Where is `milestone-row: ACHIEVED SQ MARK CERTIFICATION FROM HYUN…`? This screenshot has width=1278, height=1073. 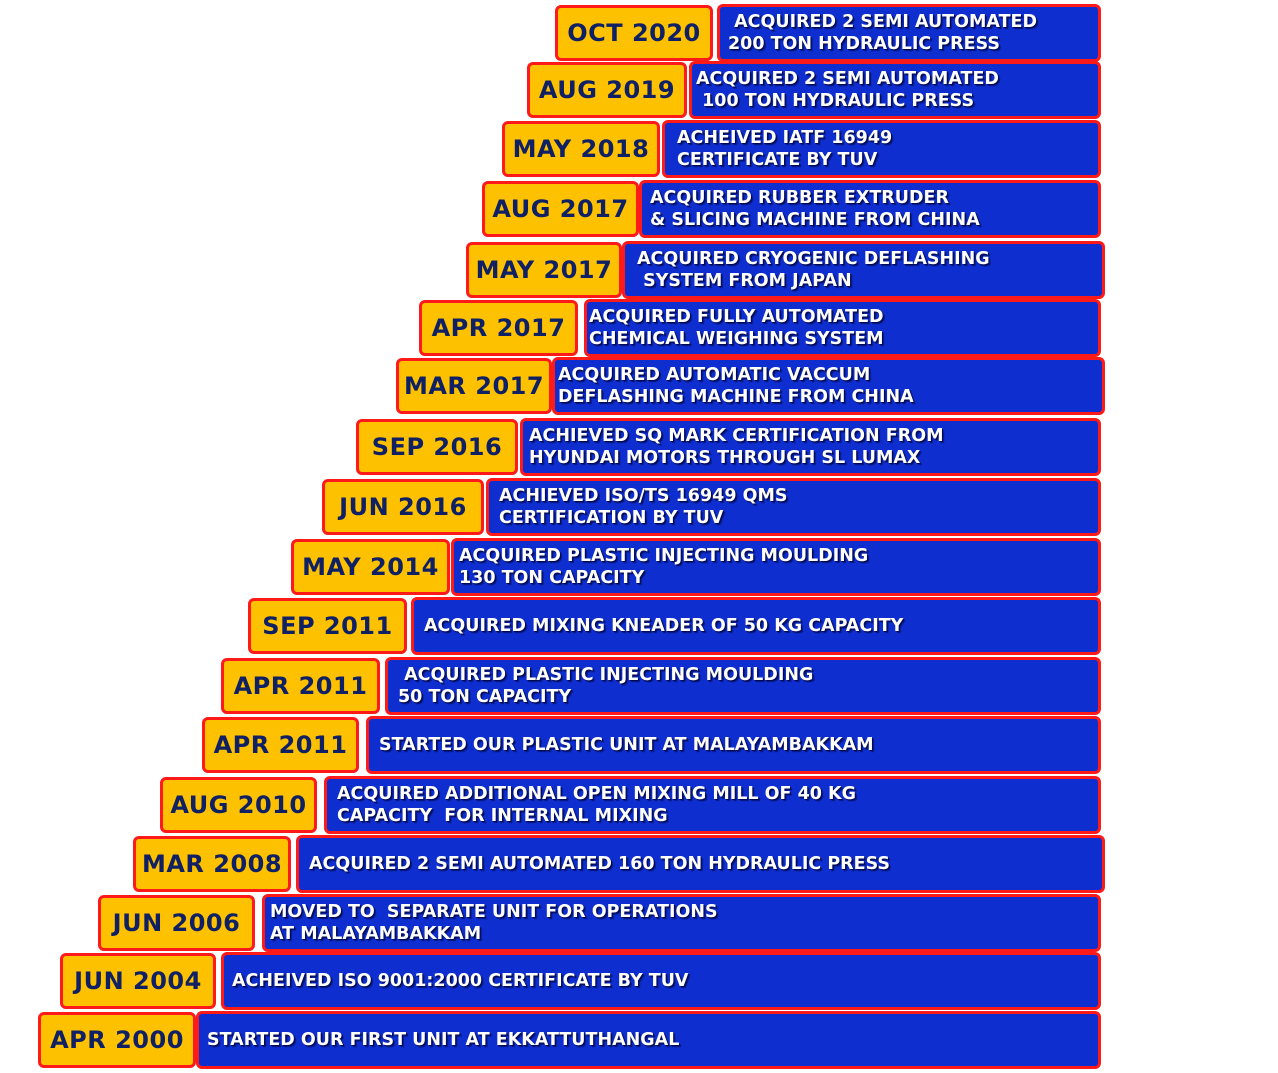
milestone-row: ACHIEVED SQ MARK CERTIFICATION FROM HYUN… is located at coordinates (639, 447).